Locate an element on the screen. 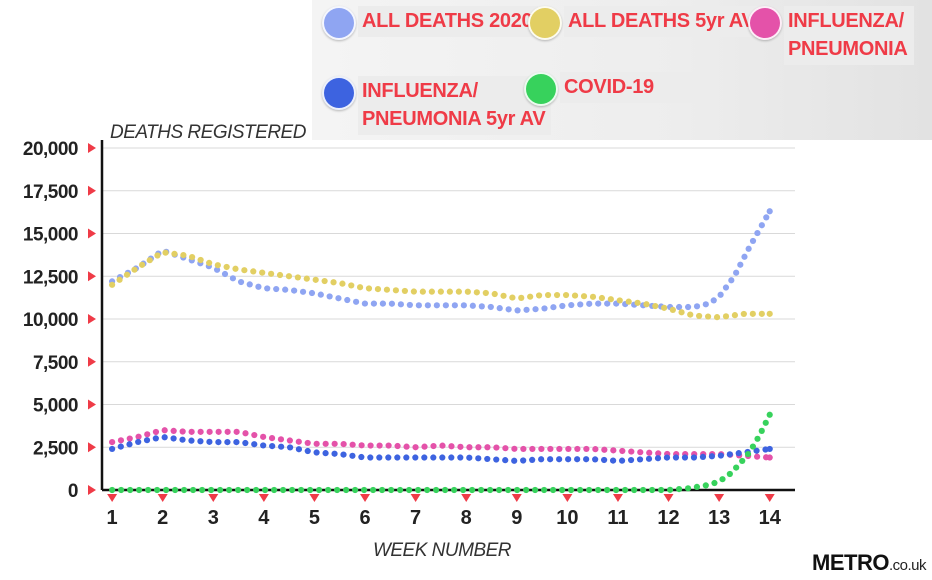 The width and height of the screenshot is (932, 580). legend-label: INFLUENZA/ PNEUMONIA is located at coordinates (849, 35).